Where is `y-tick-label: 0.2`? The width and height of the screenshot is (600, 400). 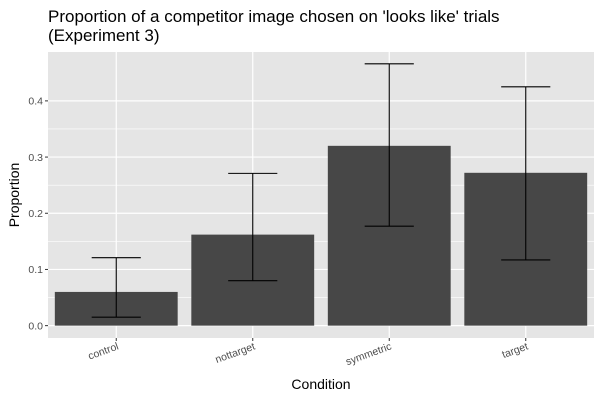 y-tick-label: 0.2 is located at coordinates (35, 214).